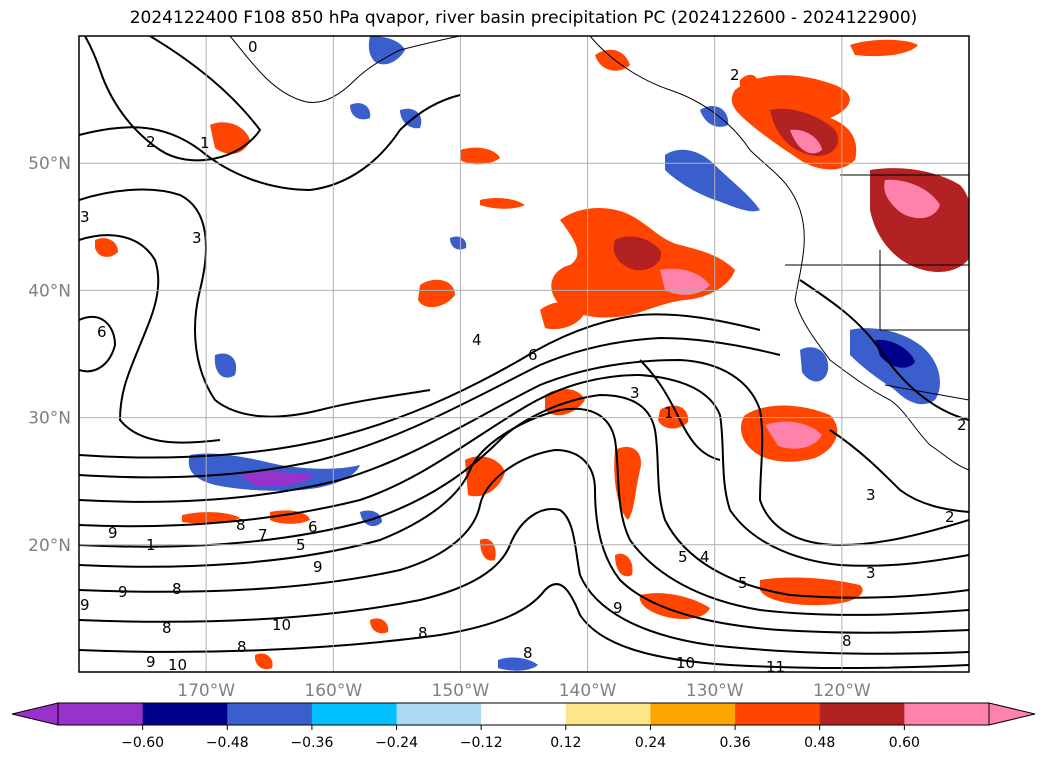 The width and height of the screenshot is (1047, 765). I want to click on colorbar-tick-label: 0.24, so click(650, 743).